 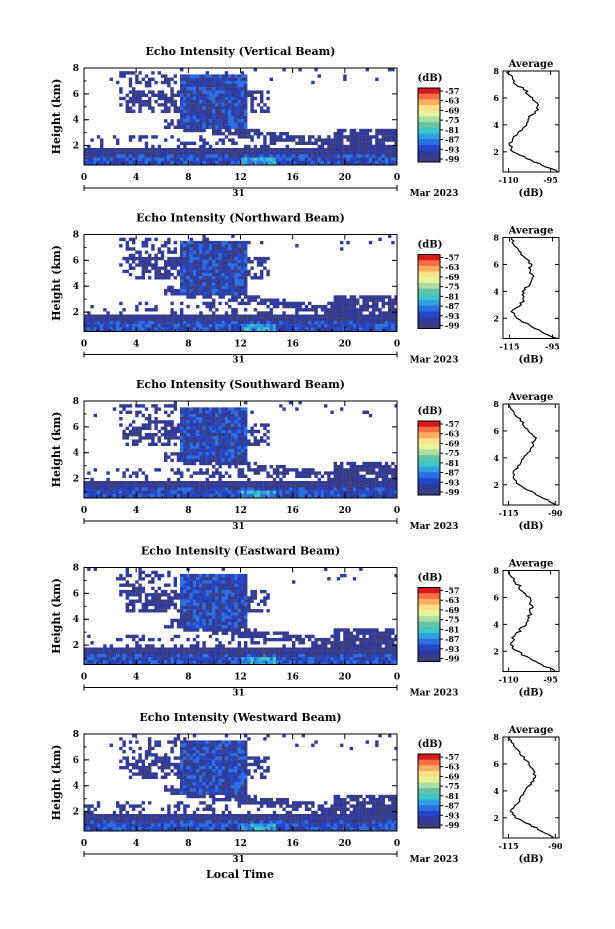 I want to click on avg-x-tick-label: -110, so click(x=509, y=180).